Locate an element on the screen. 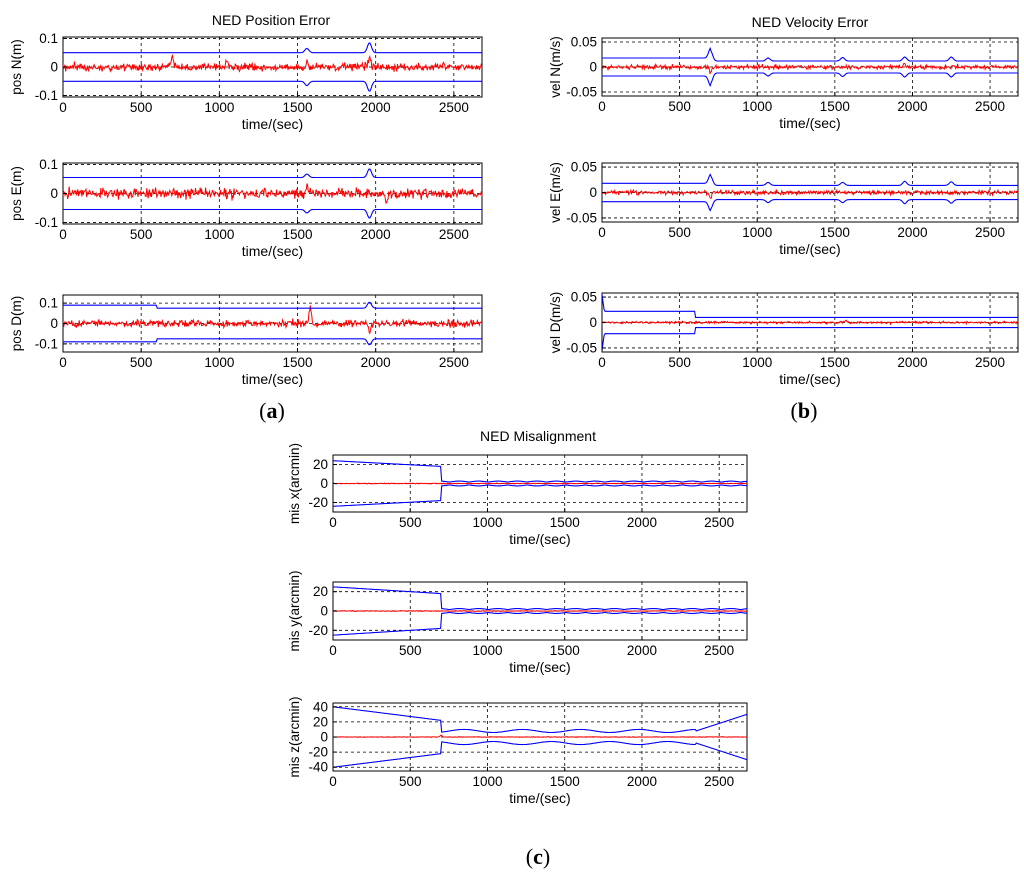 The width and height of the screenshot is (1024, 873). chart-title-b: NED Velocity Error is located at coordinates (810, 22).